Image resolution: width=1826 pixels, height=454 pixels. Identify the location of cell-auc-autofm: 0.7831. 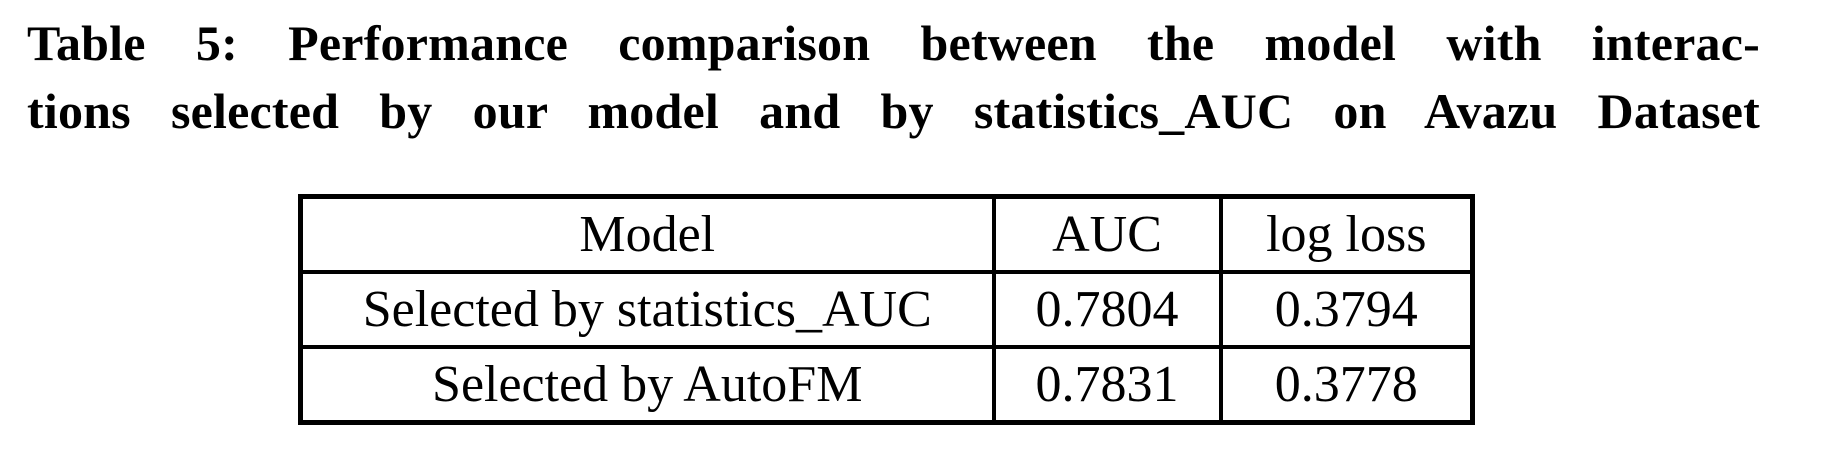
(1107, 385).